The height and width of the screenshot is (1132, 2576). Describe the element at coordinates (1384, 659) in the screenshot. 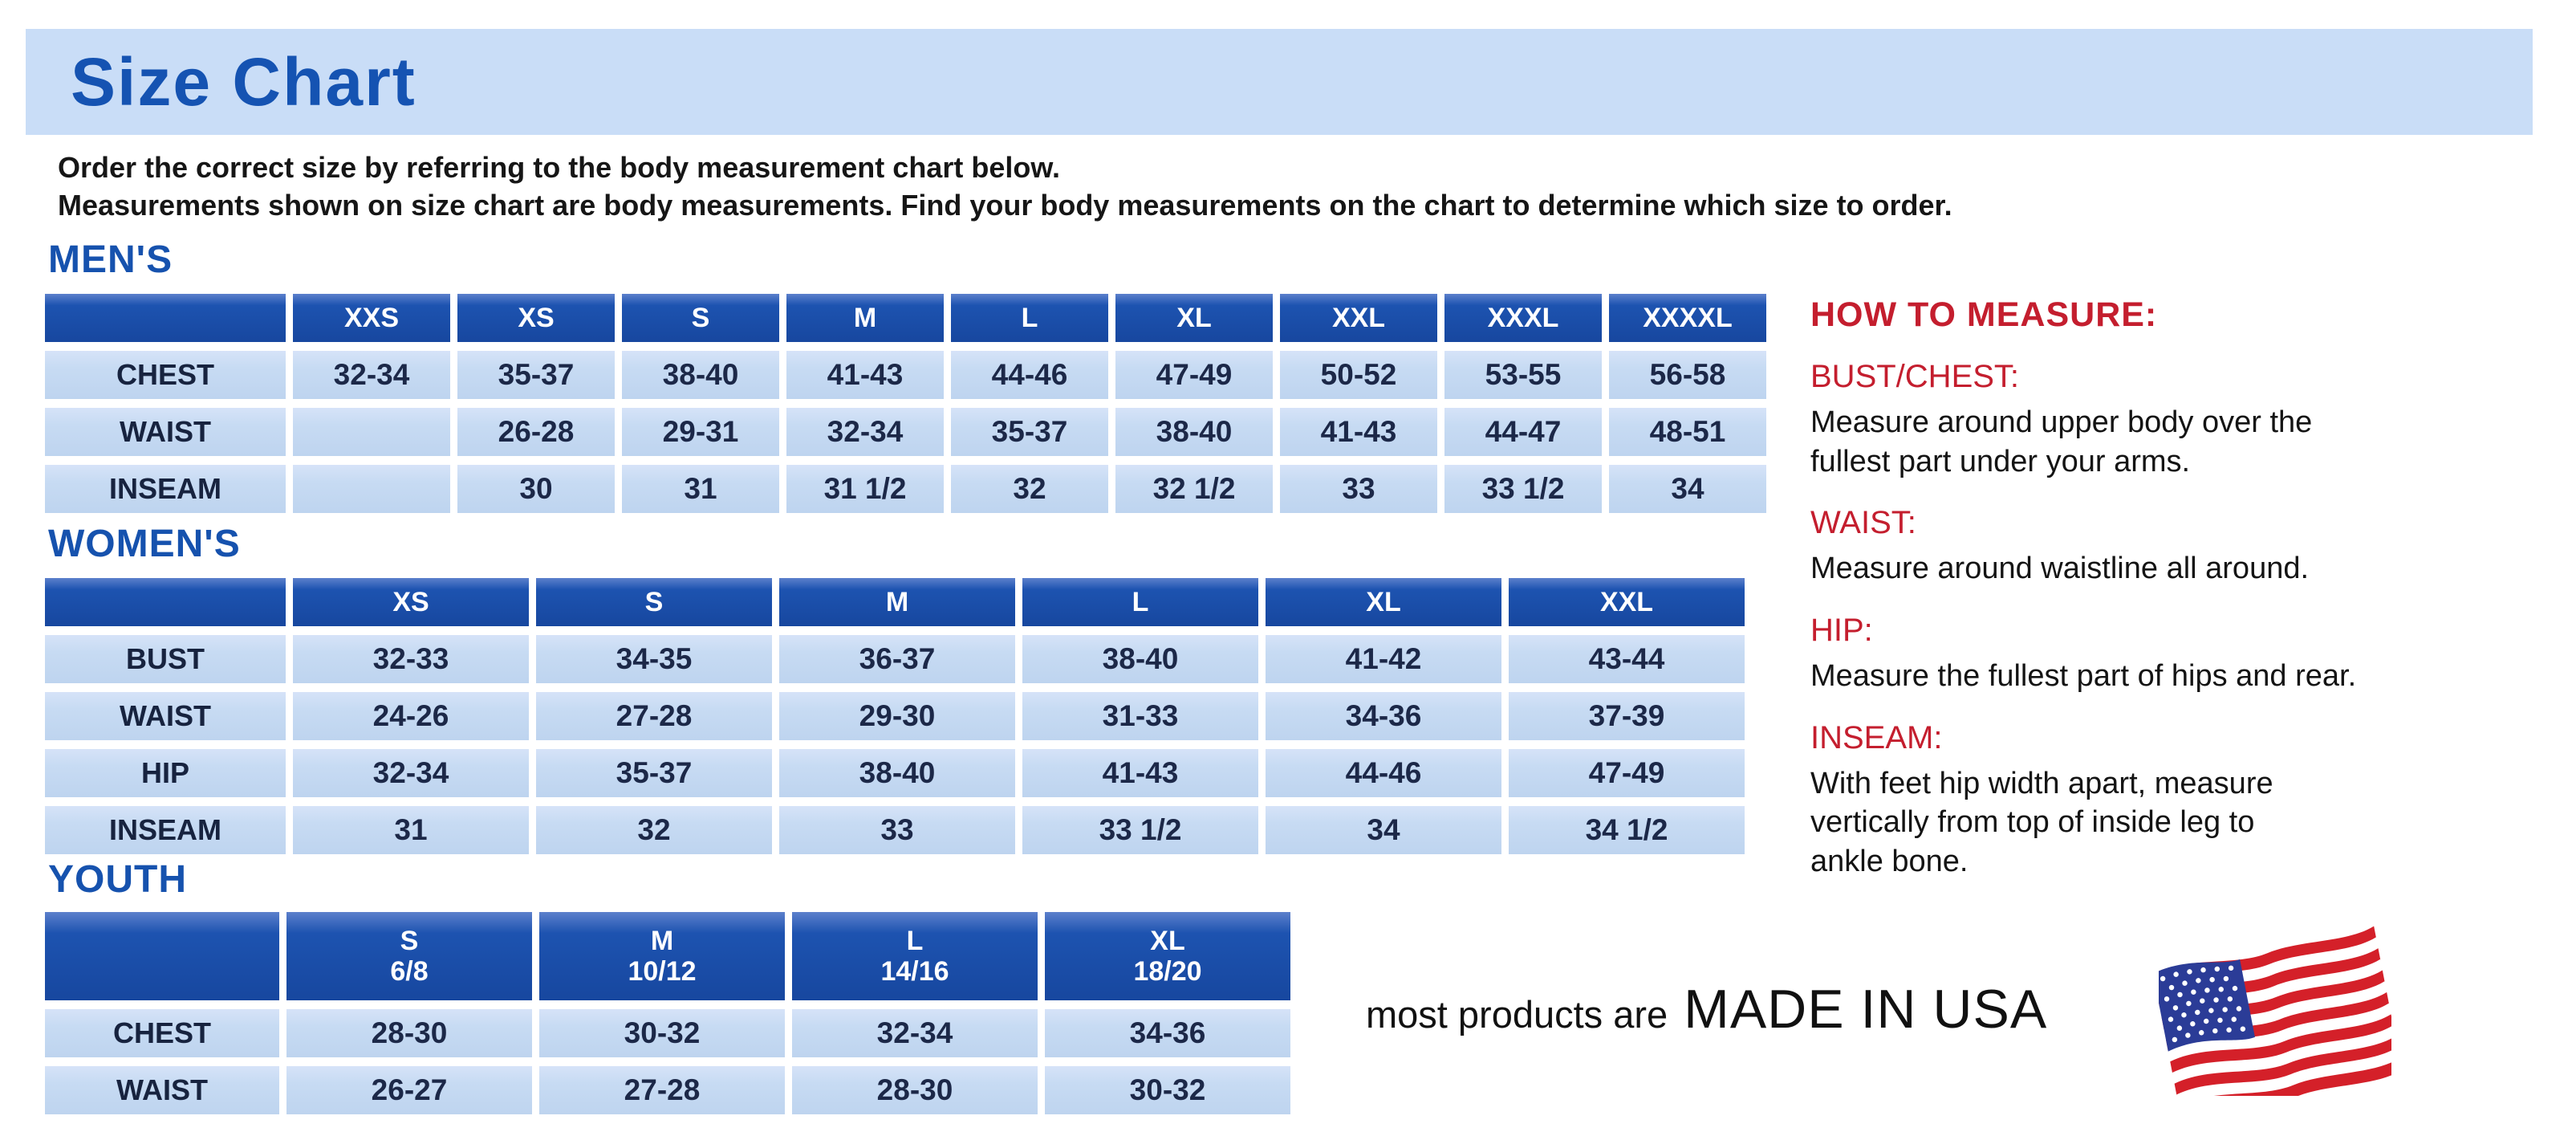

I see `cell: 41-42` at that location.